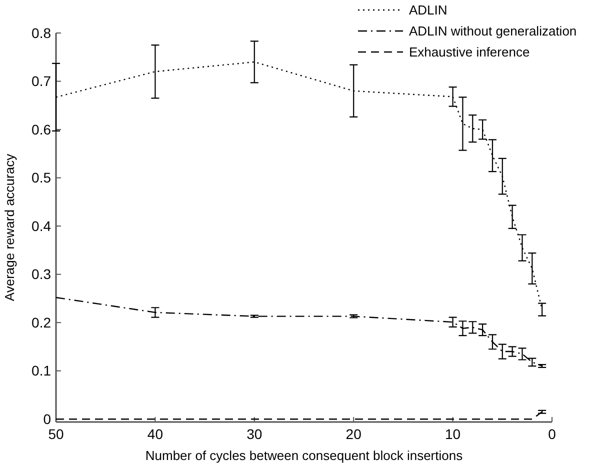 The width and height of the screenshot is (613, 468). Describe the element at coordinates (428, 10) in the screenshot. I see `legend-label: ADLIN` at that location.